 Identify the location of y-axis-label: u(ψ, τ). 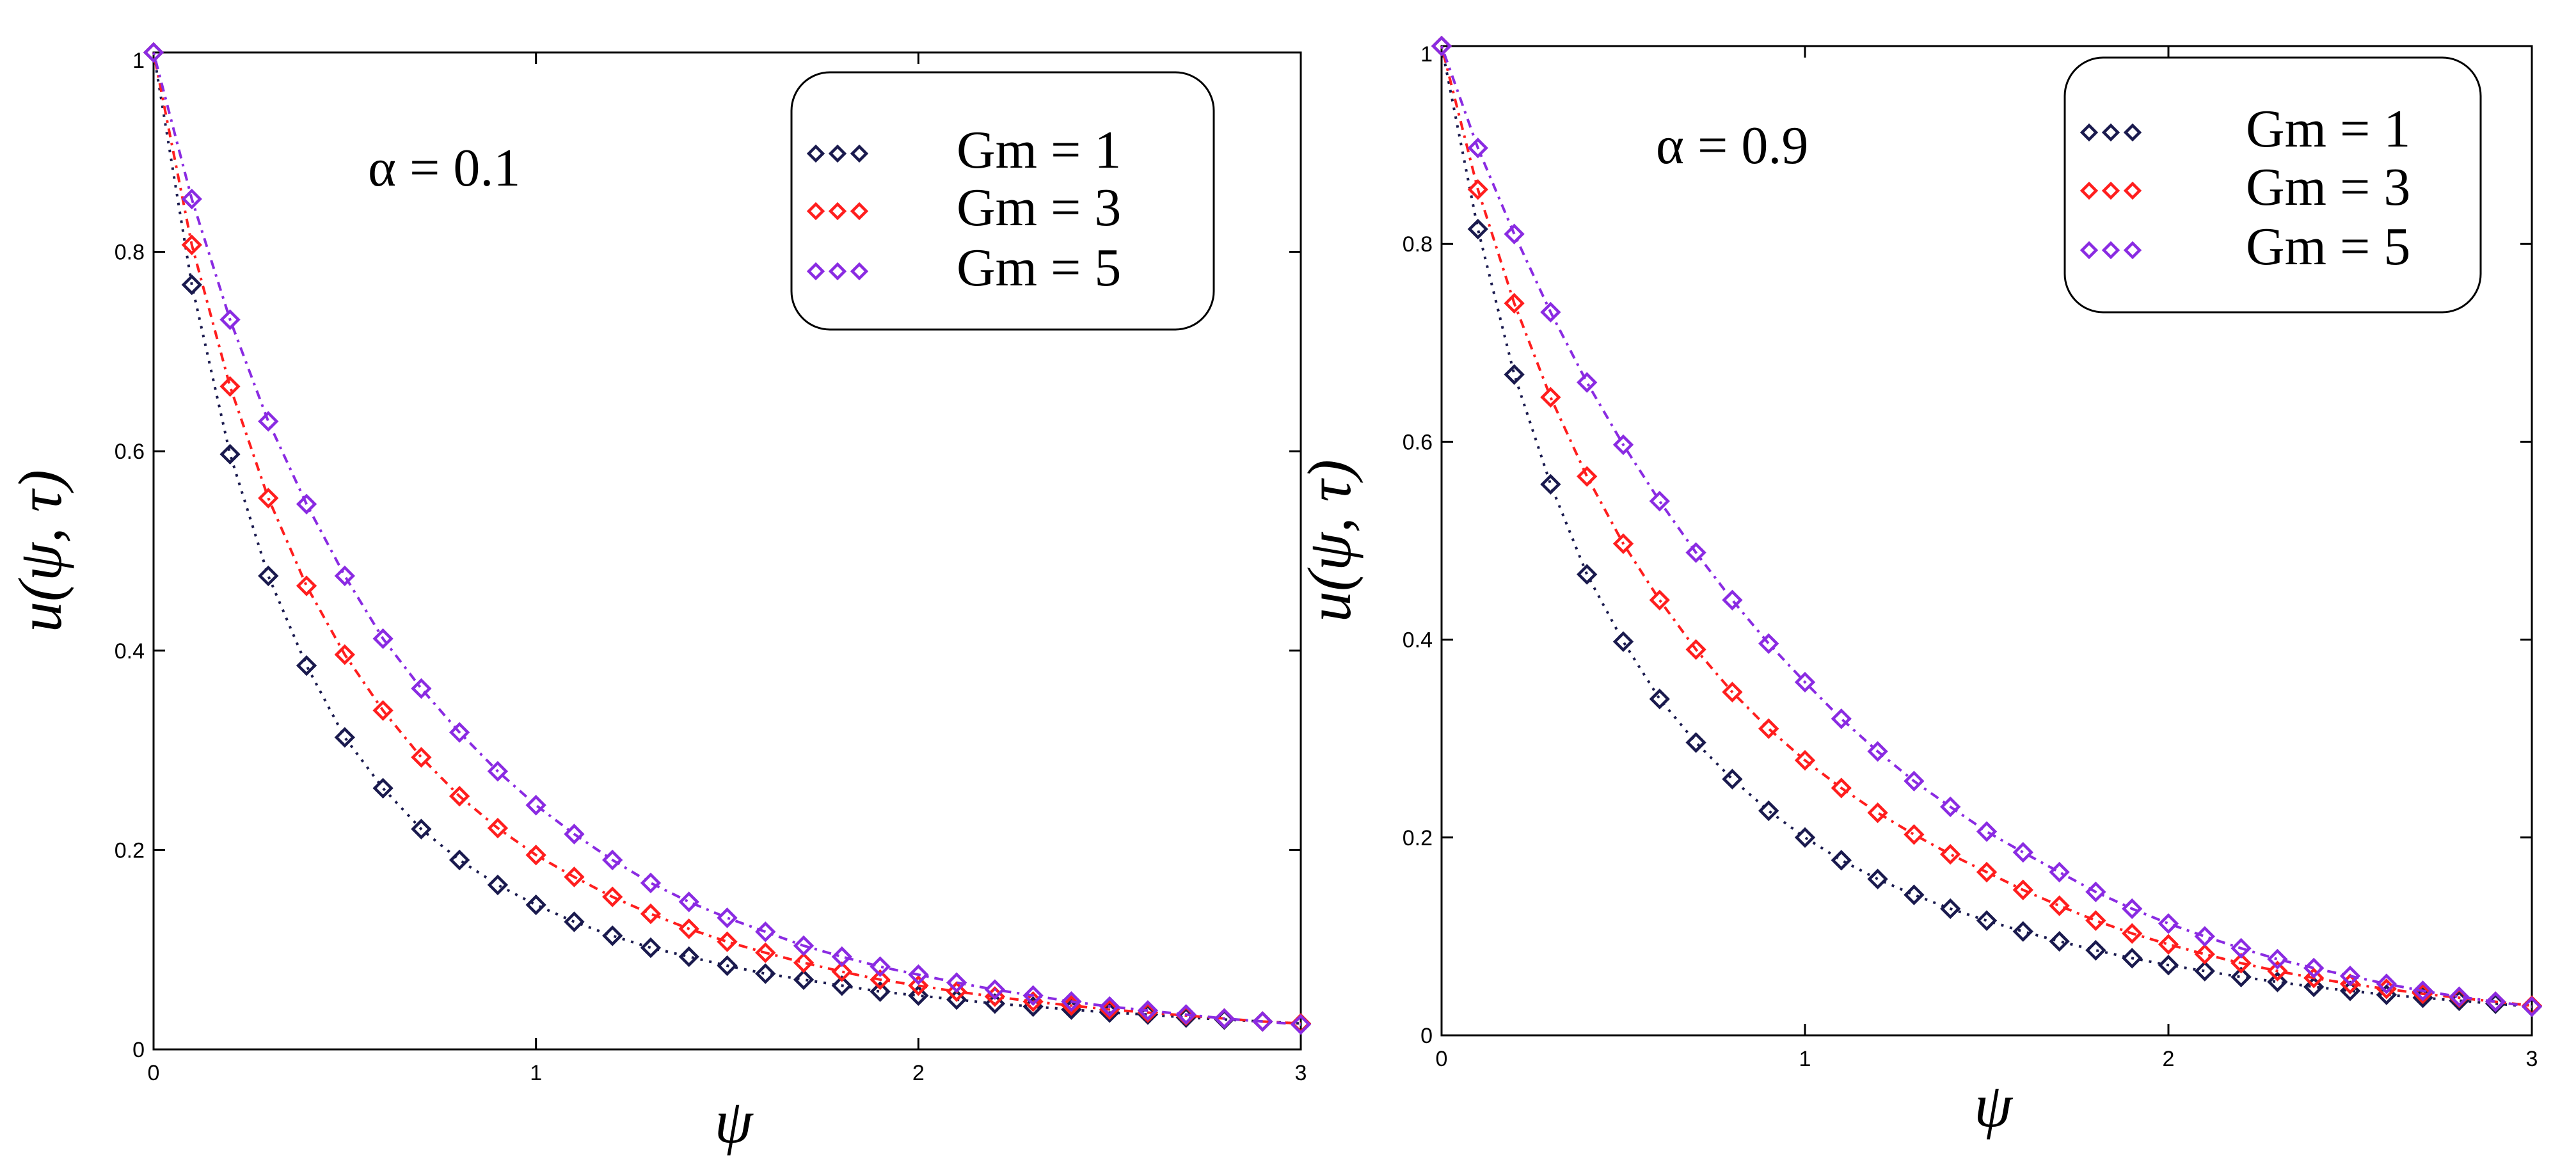
(40, 551).